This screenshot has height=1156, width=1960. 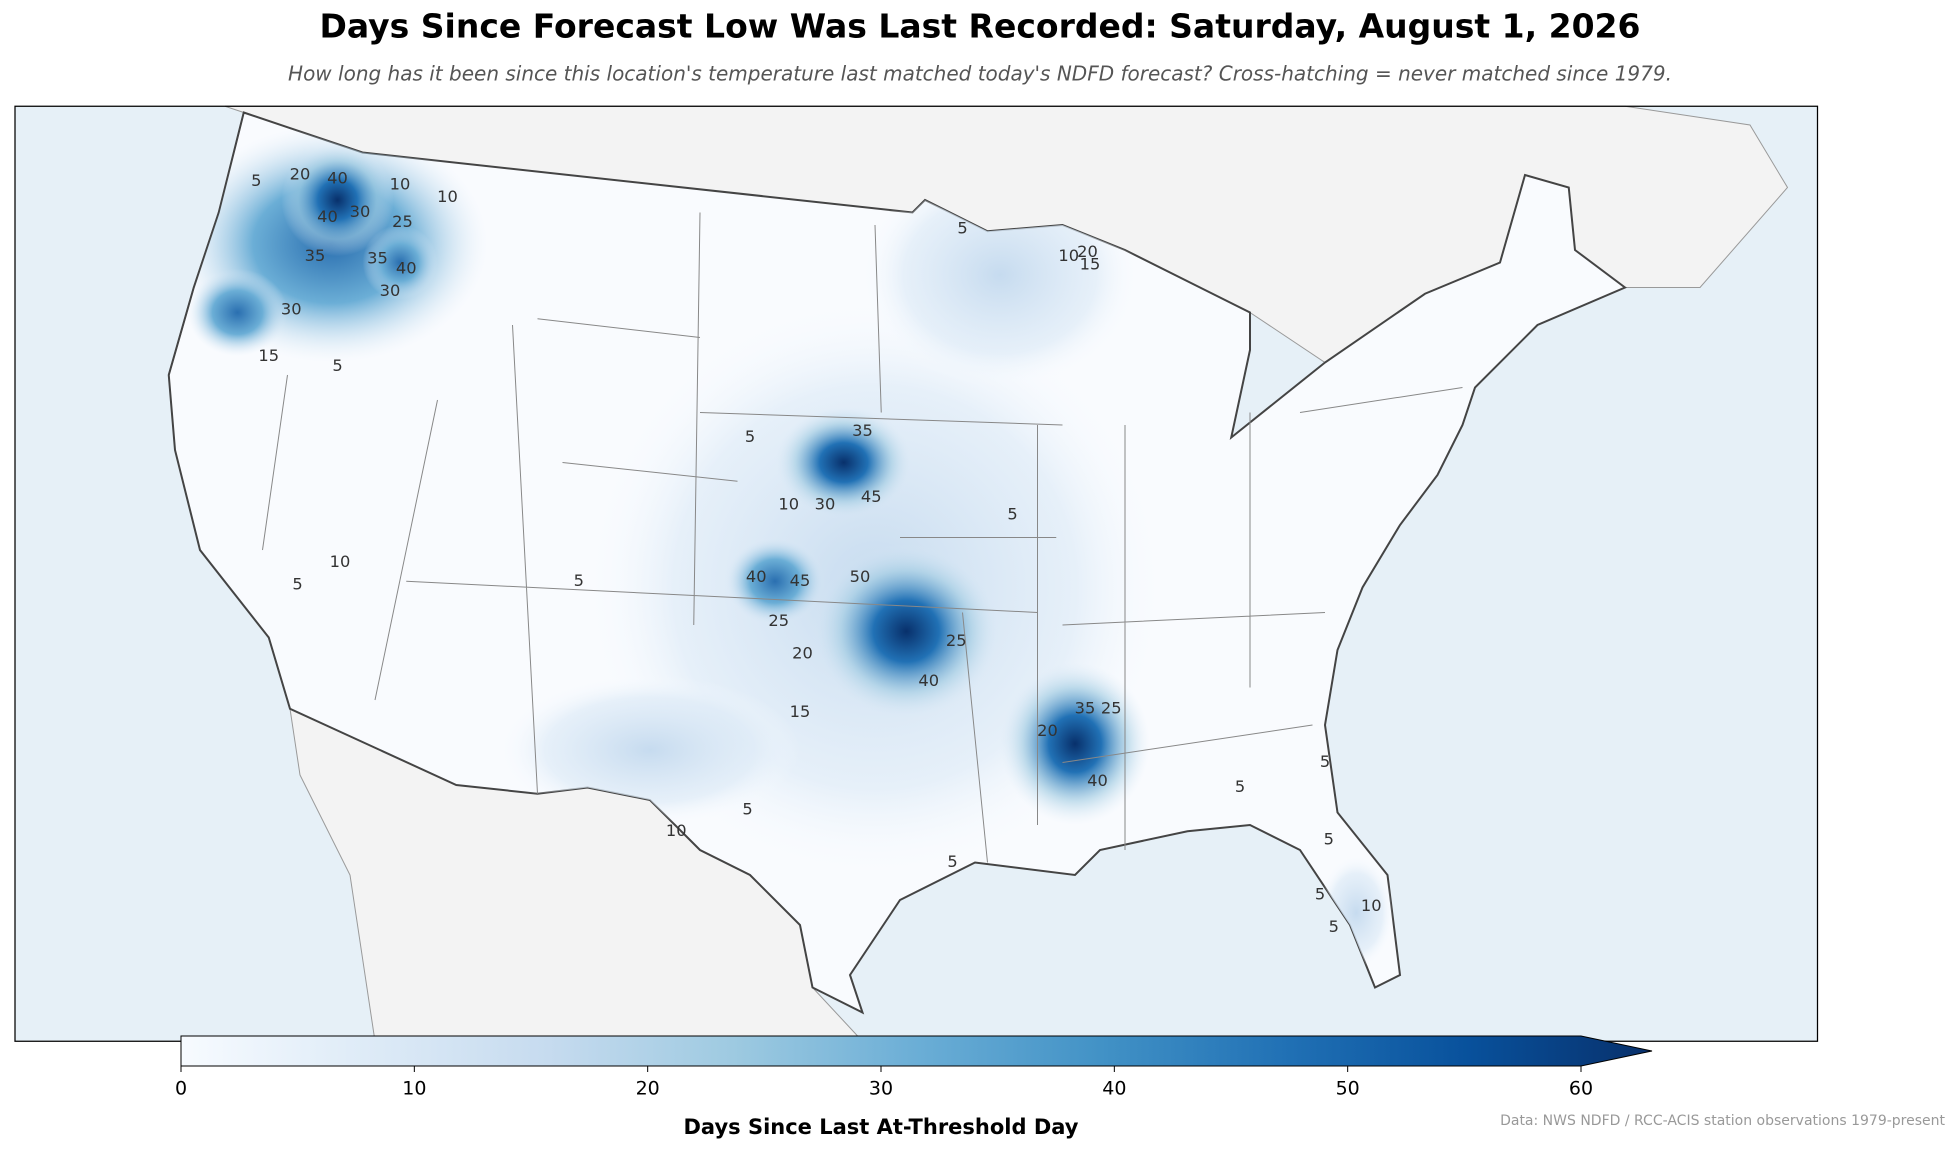 I want to click on colorbar-tick-label: 50, so click(x=1348, y=1089).